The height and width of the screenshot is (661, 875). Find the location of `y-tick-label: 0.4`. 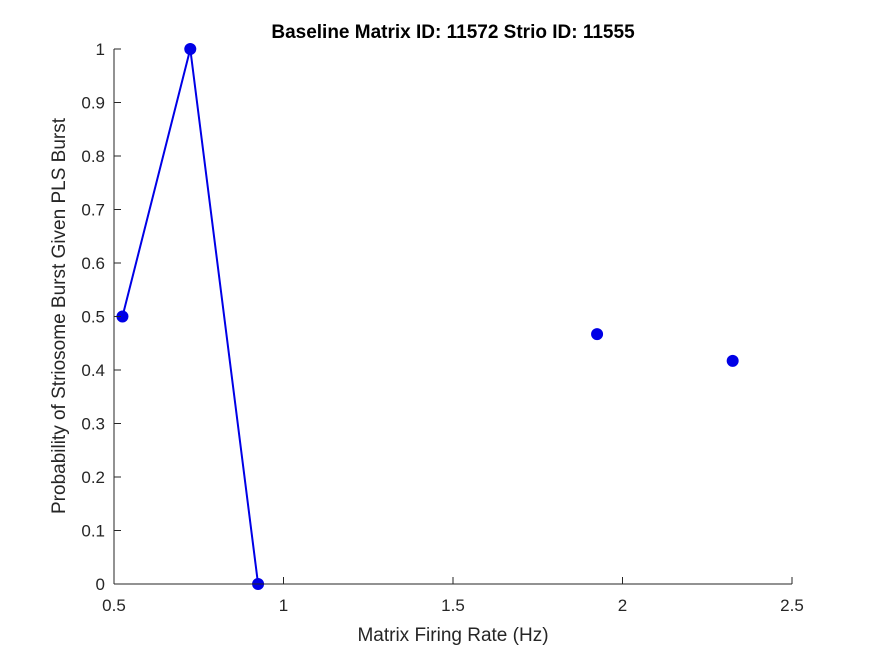

y-tick-label: 0.4 is located at coordinates (93, 370).